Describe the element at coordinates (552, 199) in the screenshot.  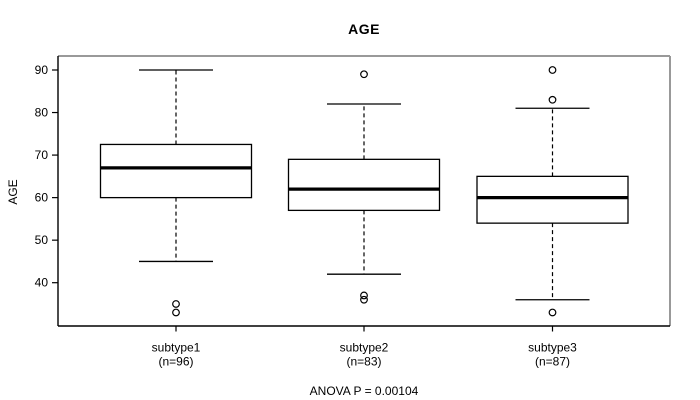
I see `boxplot-subtype3-box` at that location.